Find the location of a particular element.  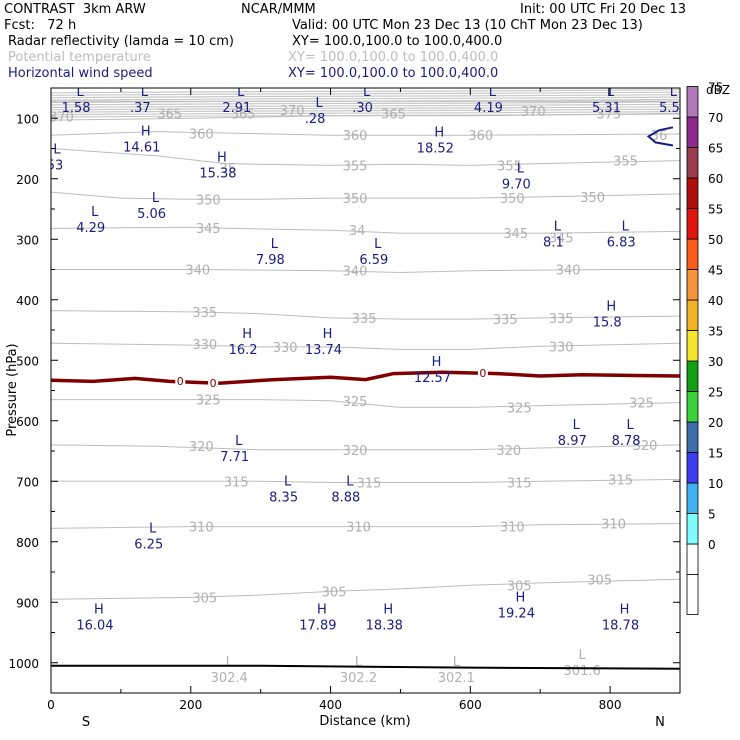

wind-extremum-value: 5.06 is located at coordinates (151, 214).